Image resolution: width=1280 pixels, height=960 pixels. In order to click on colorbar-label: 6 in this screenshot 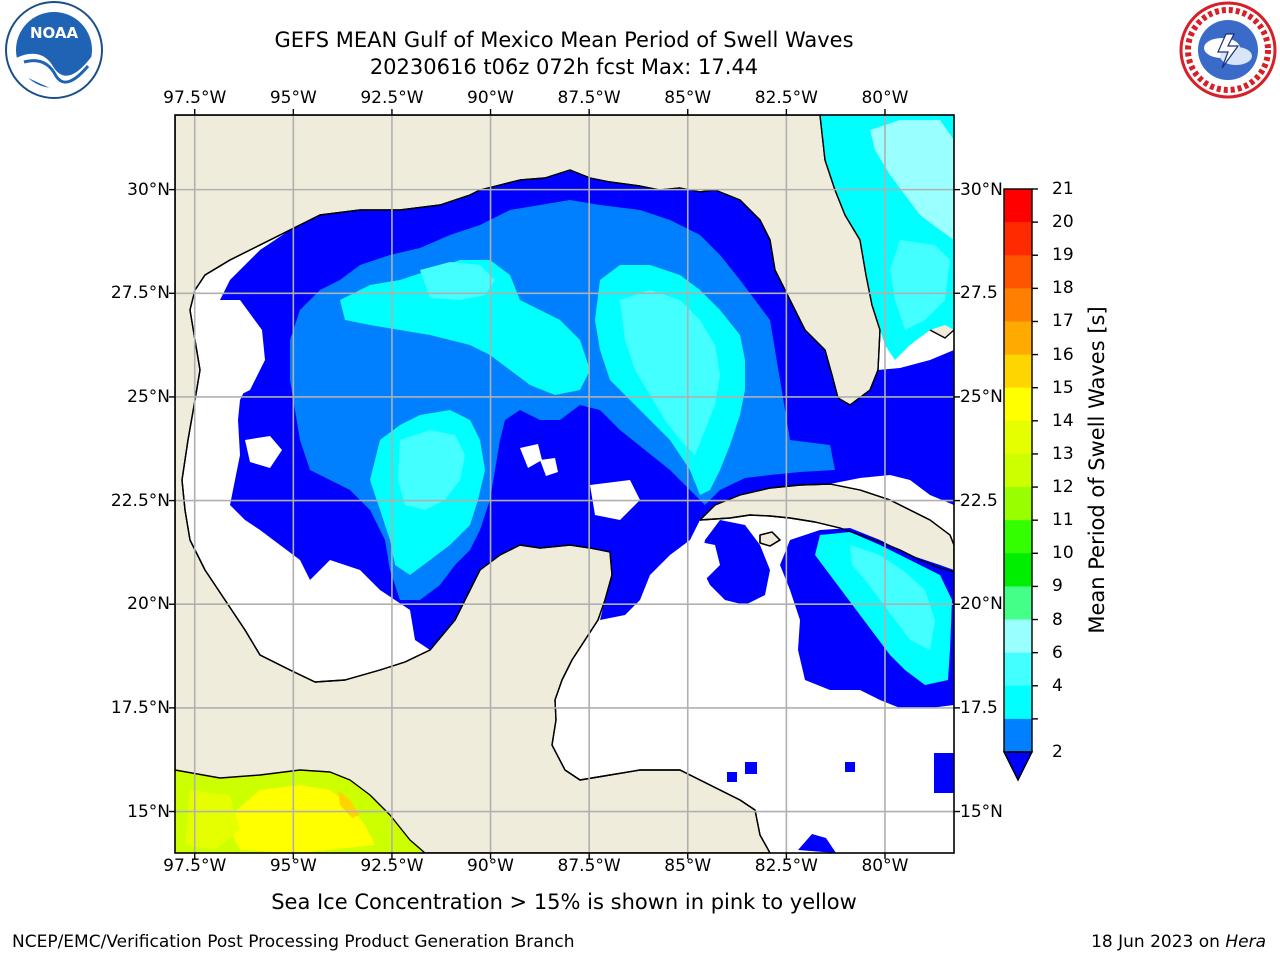, I will do `click(1057, 652)`.